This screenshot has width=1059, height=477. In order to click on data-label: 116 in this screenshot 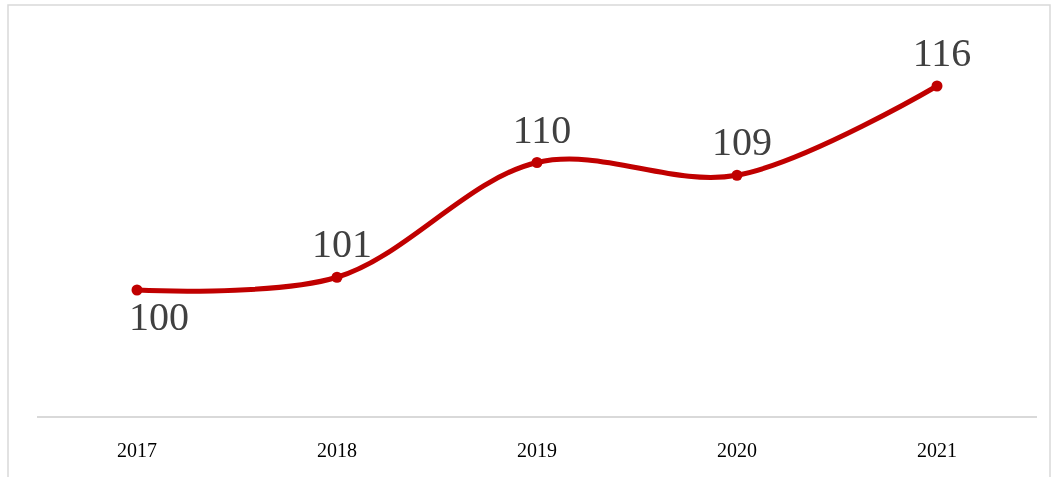, I will do `click(942, 52)`.